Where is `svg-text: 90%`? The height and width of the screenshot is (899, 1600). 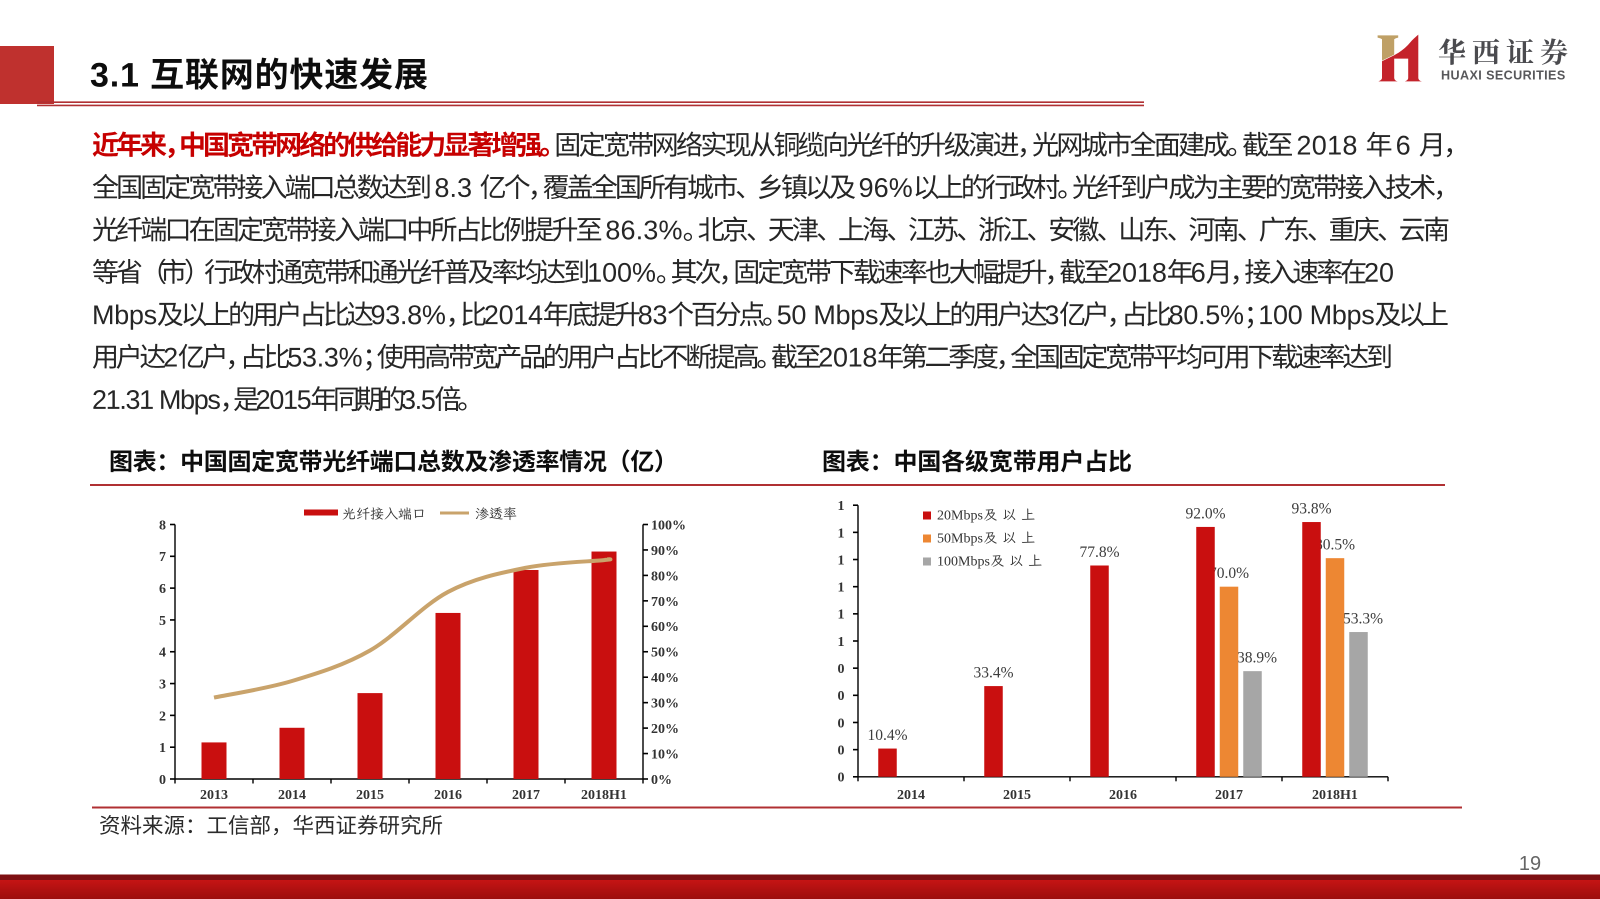
svg-text: 90% is located at coordinates (665, 551).